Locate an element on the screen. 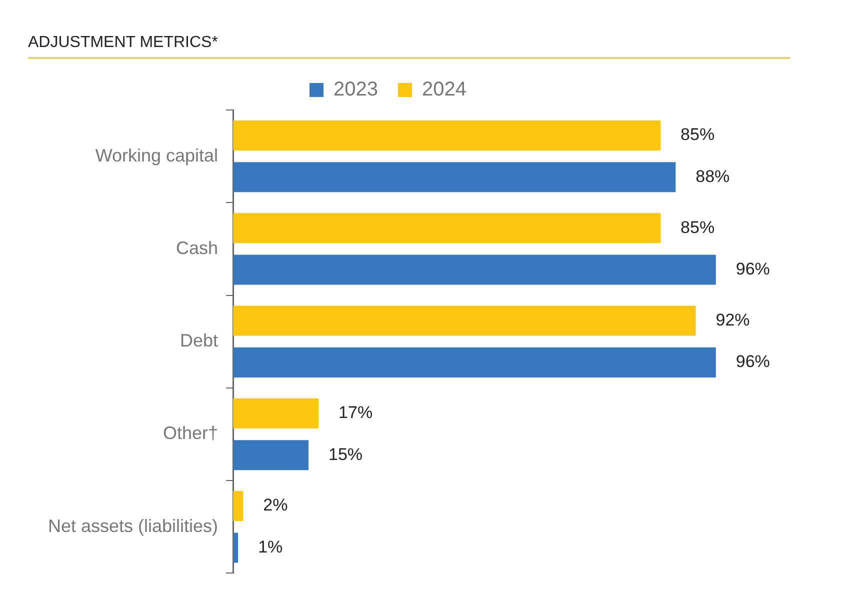 This screenshot has height=592, width=856. y-tick-label: Other† is located at coordinates (190, 433).